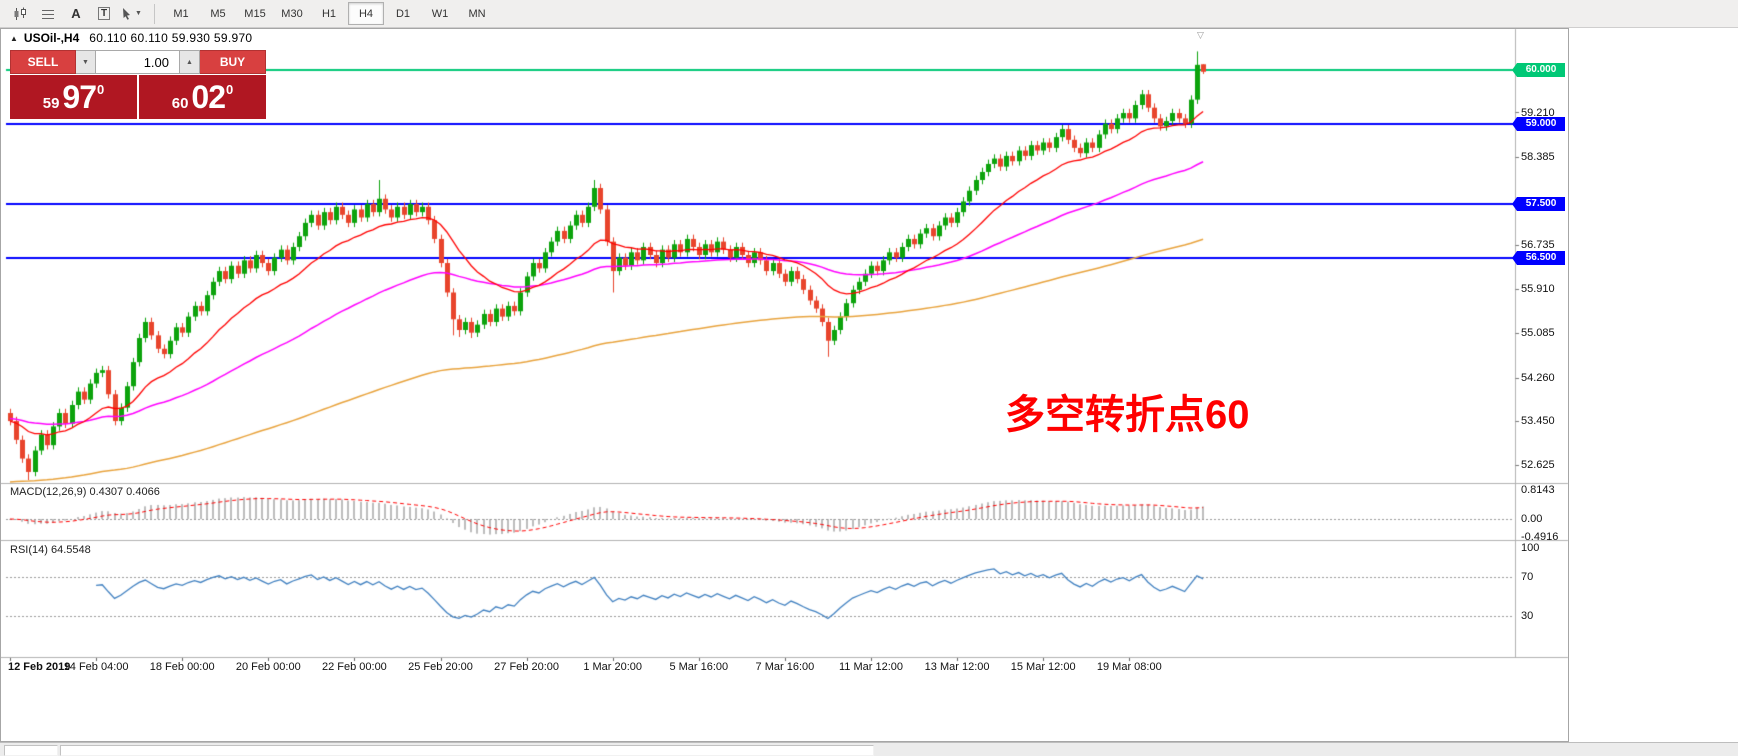 The width and height of the screenshot is (1738, 756). I want to click on timeframe-toolbar: M1 M5 M15 M30 H1 H4 D1 W1 MN, so click(329, 13).